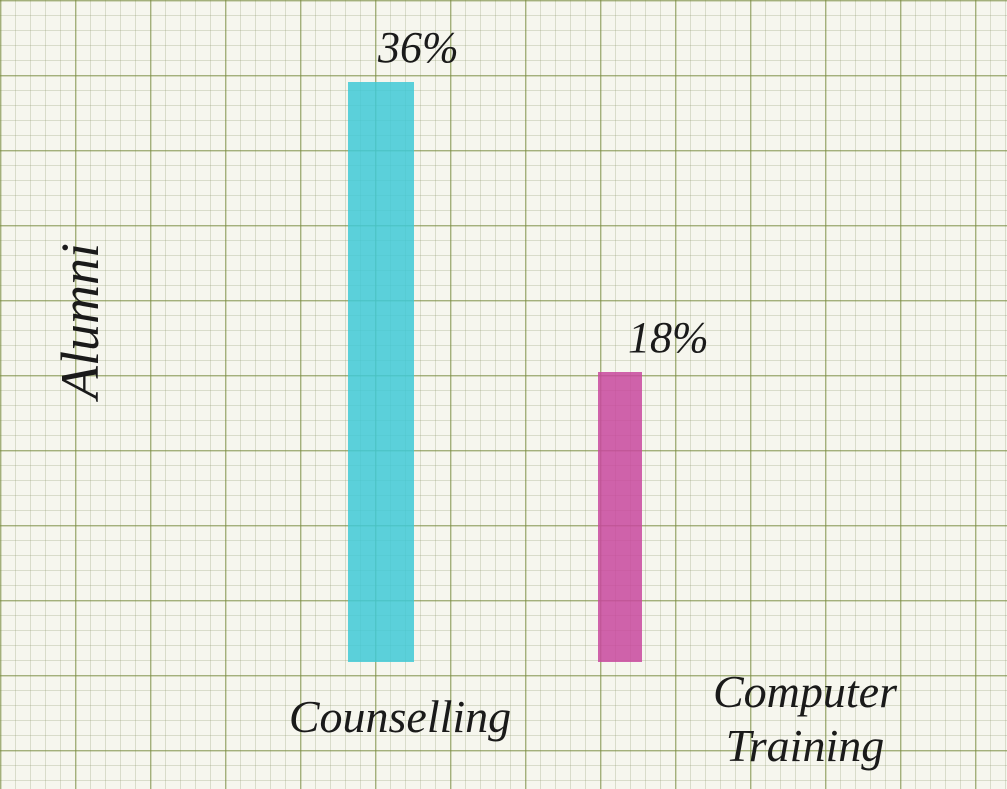  Describe the element at coordinates (805, 718) in the screenshot. I see `x-tick-label: Computer Training` at that location.